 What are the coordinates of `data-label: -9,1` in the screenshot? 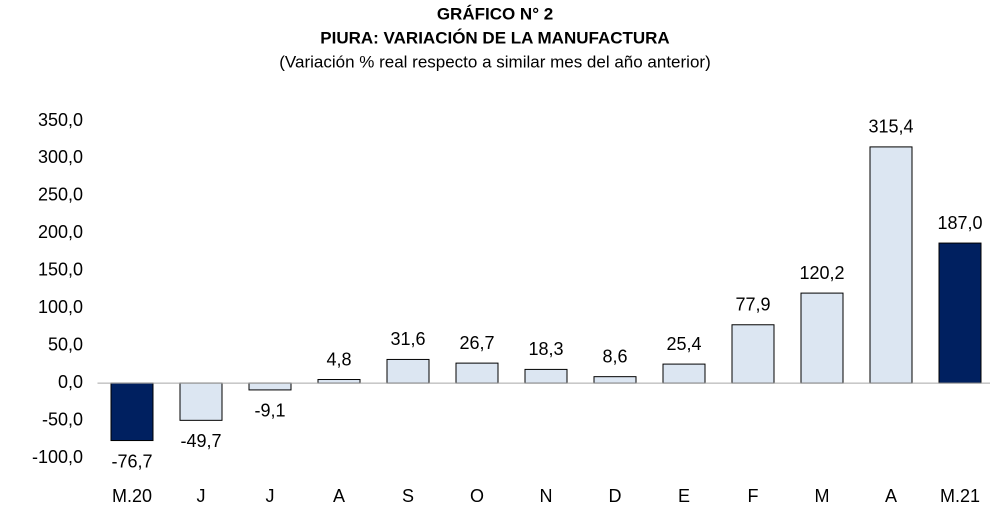 It's located at (269, 411).